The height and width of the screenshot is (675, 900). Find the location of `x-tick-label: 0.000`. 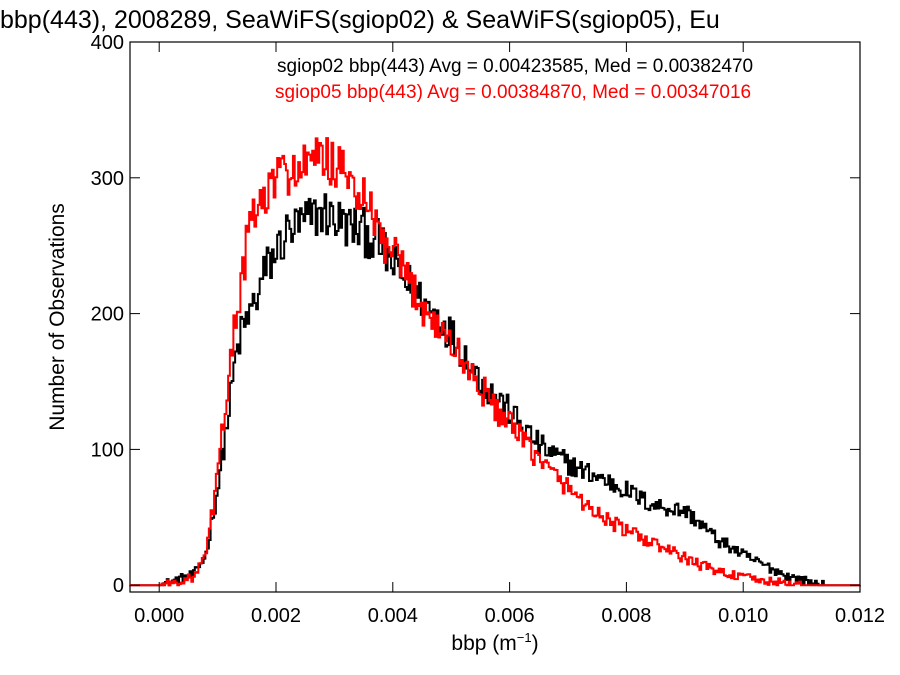

x-tick-label: 0.000 is located at coordinates (159, 616).